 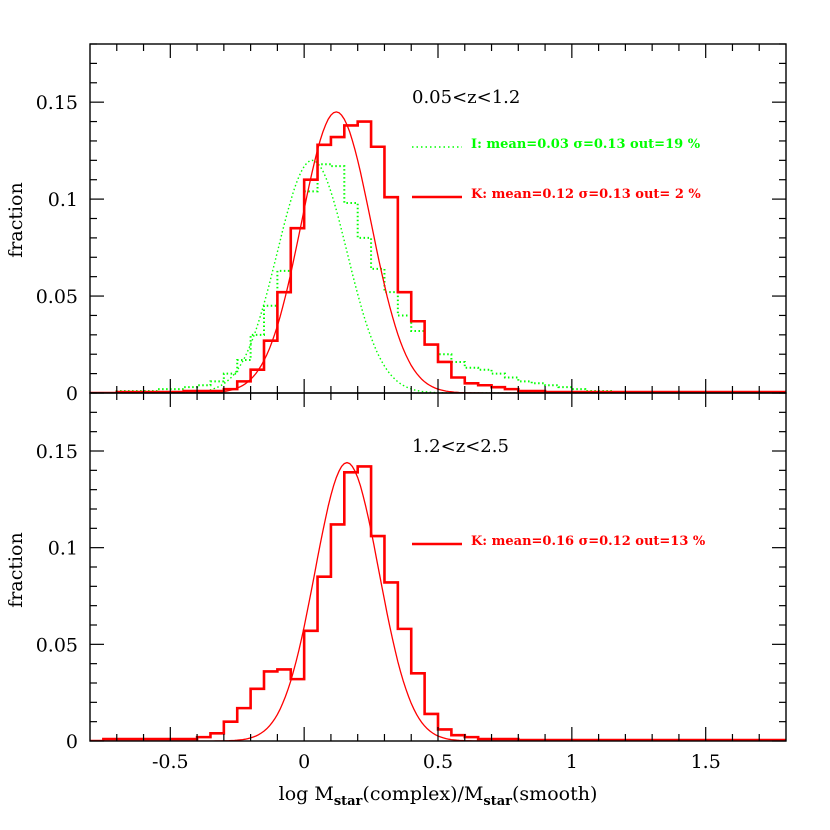 What do you see at coordinates (572, 762) in the screenshot?
I see `x-tick-label: 1` at bounding box center [572, 762].